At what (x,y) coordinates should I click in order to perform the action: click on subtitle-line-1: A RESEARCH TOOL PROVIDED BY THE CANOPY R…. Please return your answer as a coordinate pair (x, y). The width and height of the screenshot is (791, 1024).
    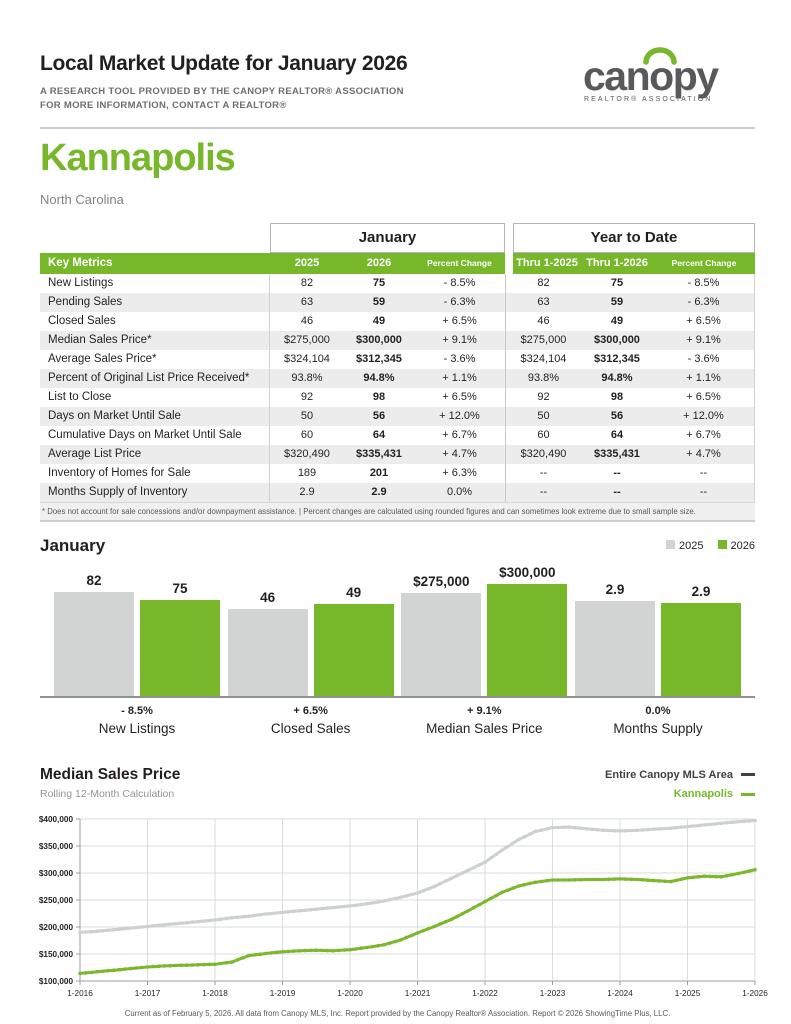
    Looking at the image, I should click on (222, 91).